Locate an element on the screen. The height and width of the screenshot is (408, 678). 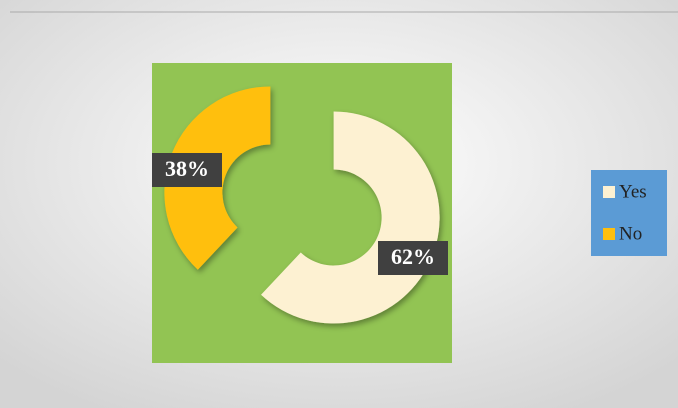
legend: Yes No is located at coordinates (629, 213).